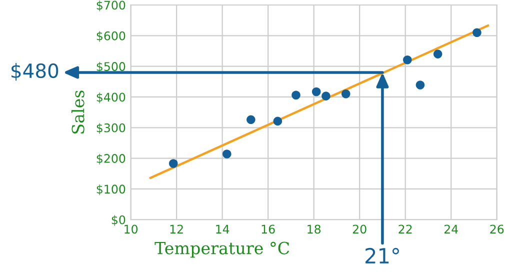 Image resolution: width=507 pixels, height=278 pixels. I want to click on y-tick-label: $700, so click(111, 6).